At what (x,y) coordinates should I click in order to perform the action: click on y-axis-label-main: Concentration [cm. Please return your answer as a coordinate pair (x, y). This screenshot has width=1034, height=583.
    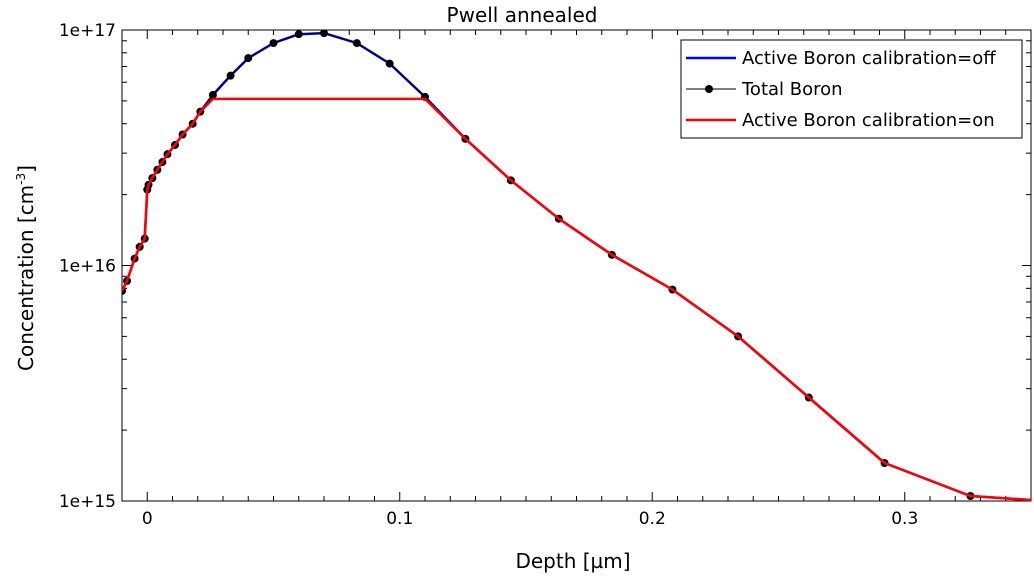
    Looking at the image, I should click on (26, 278).